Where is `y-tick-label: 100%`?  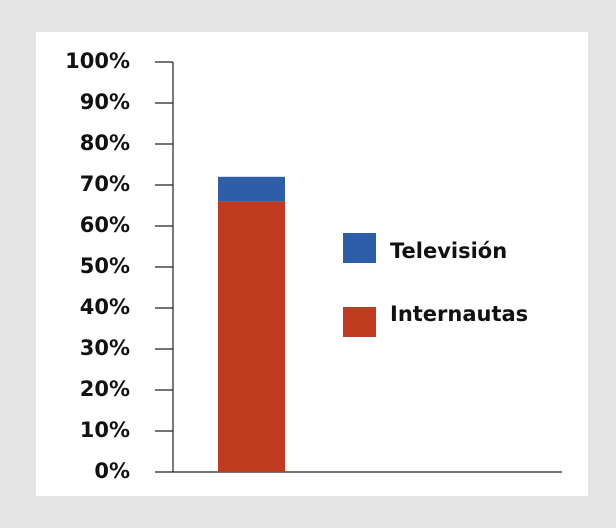
y-tick-label: 100% is located at coordinates (97, 61).